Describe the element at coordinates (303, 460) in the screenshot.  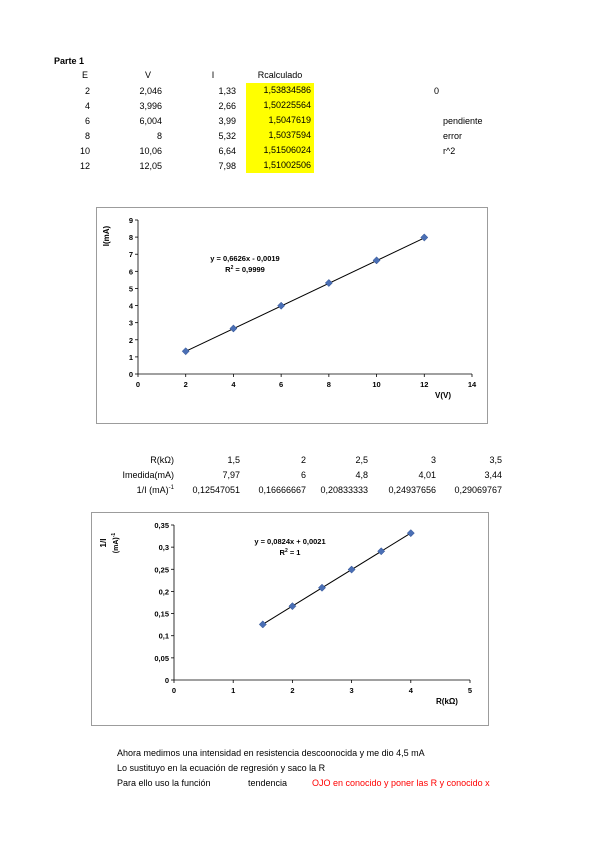
I see `table2-cell: 2` at that location.